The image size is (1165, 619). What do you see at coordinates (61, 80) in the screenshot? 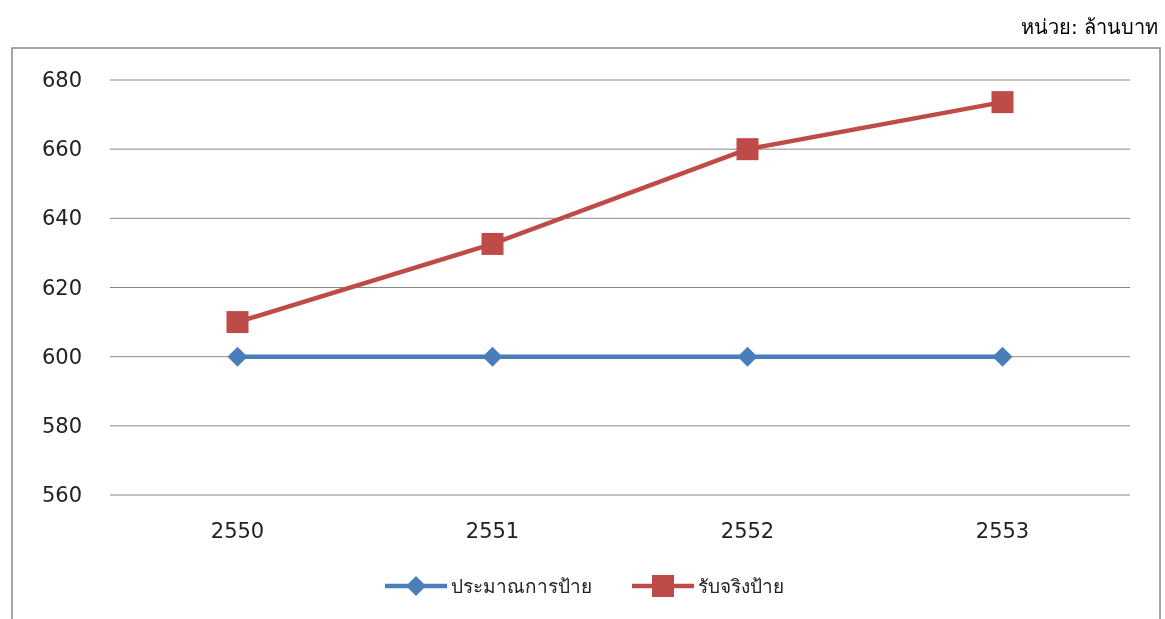
I see `y-tick-label: 680` at bounding box center [61, 80].